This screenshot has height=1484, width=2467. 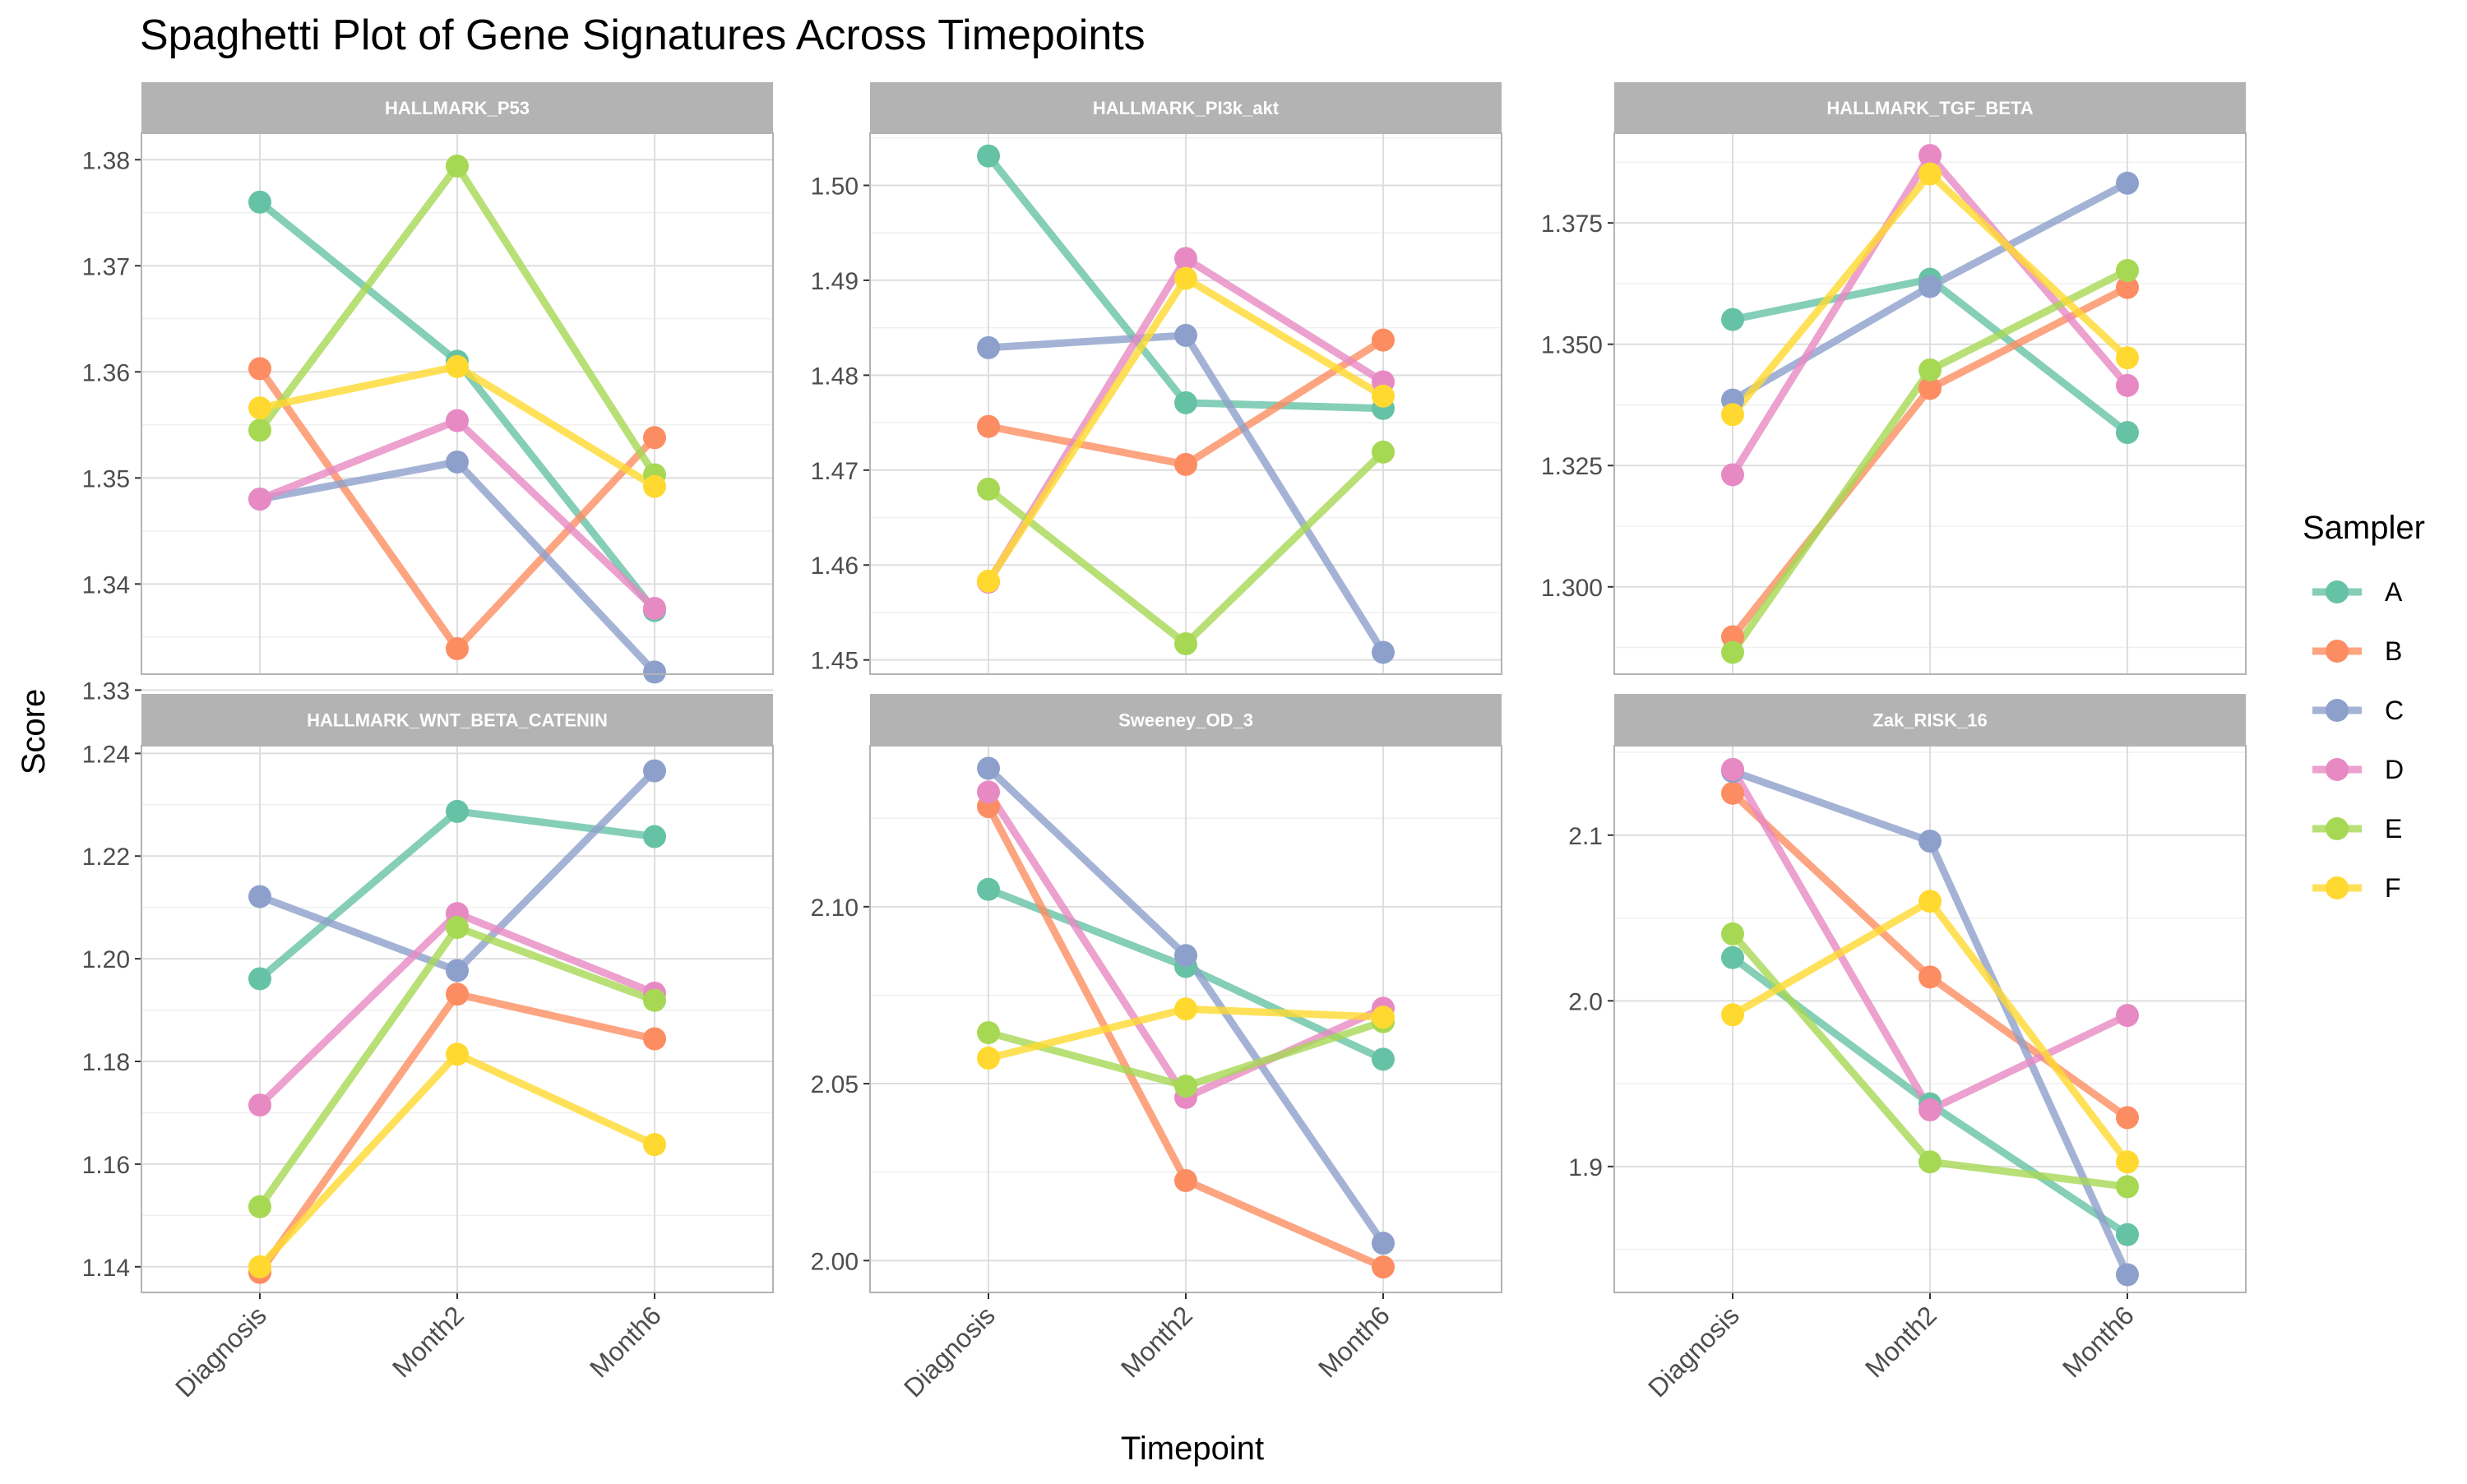 What do you see at coordinates (835, 1261) in the screenshot?
I see `y-tick-label: 2.00` at bounding box center [835, 1261].